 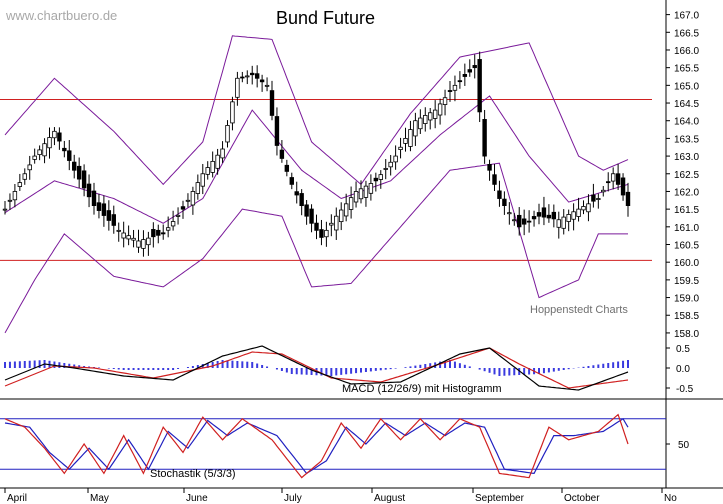 What do you see at coordinates (686, 228) in the screenshot?
I see `y-tick-label: 161.0` at bounding box center [686, 228].